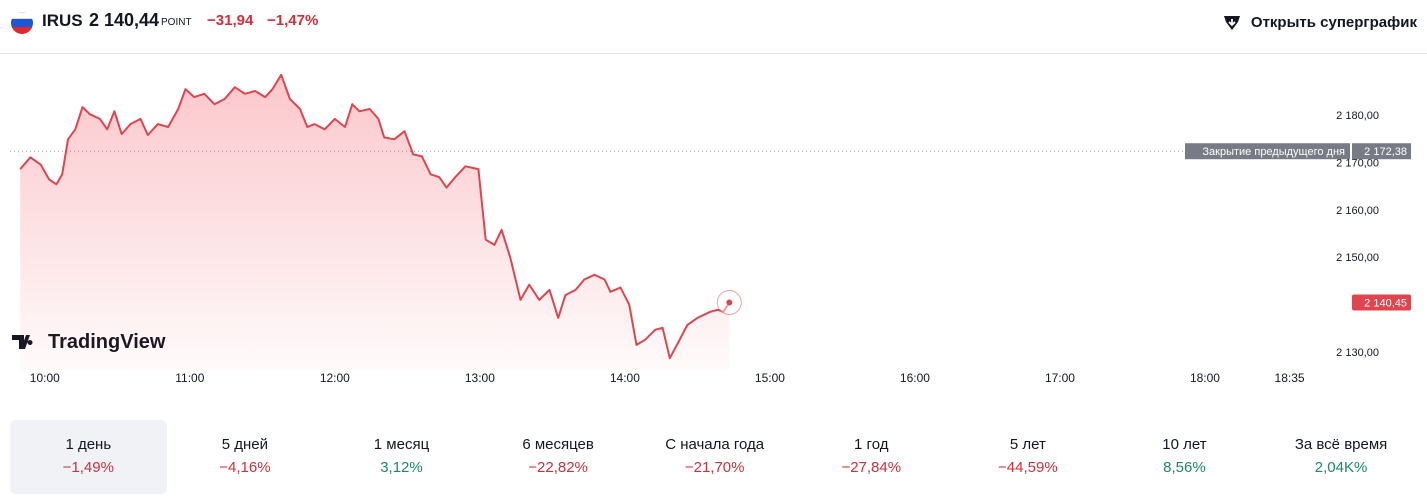 This screenshot has height=501, width=1427. What do you see at coordinates (1027, 444) in the screenshot?
I see `period-label: 5 лет` at bounding box center [1027, 444].